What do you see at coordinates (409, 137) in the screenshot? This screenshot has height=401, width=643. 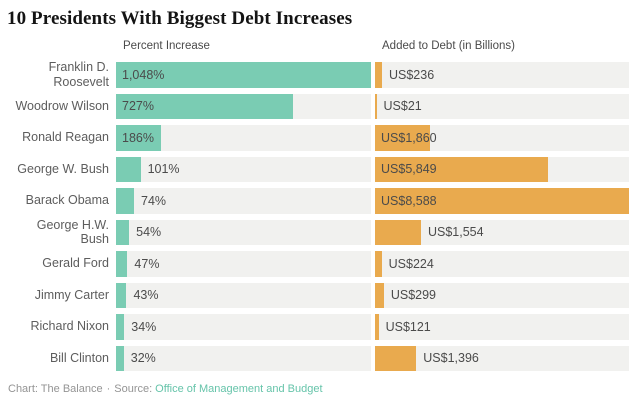 I see `debt-value-label: US$1,860` at bounding box center [409, 137].